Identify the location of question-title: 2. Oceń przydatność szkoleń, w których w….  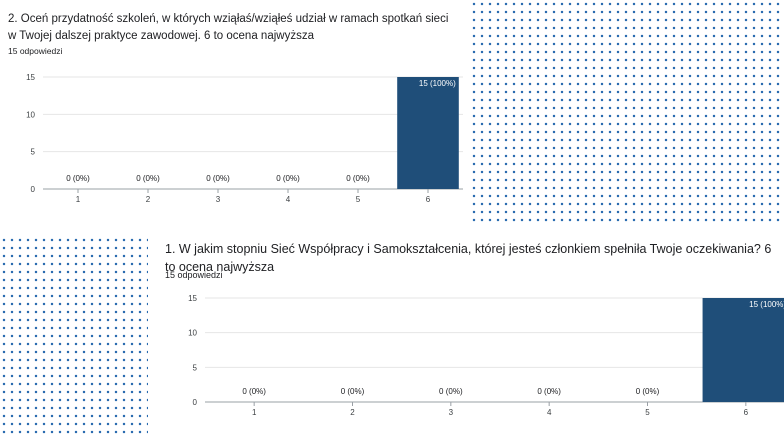
(228, 27).